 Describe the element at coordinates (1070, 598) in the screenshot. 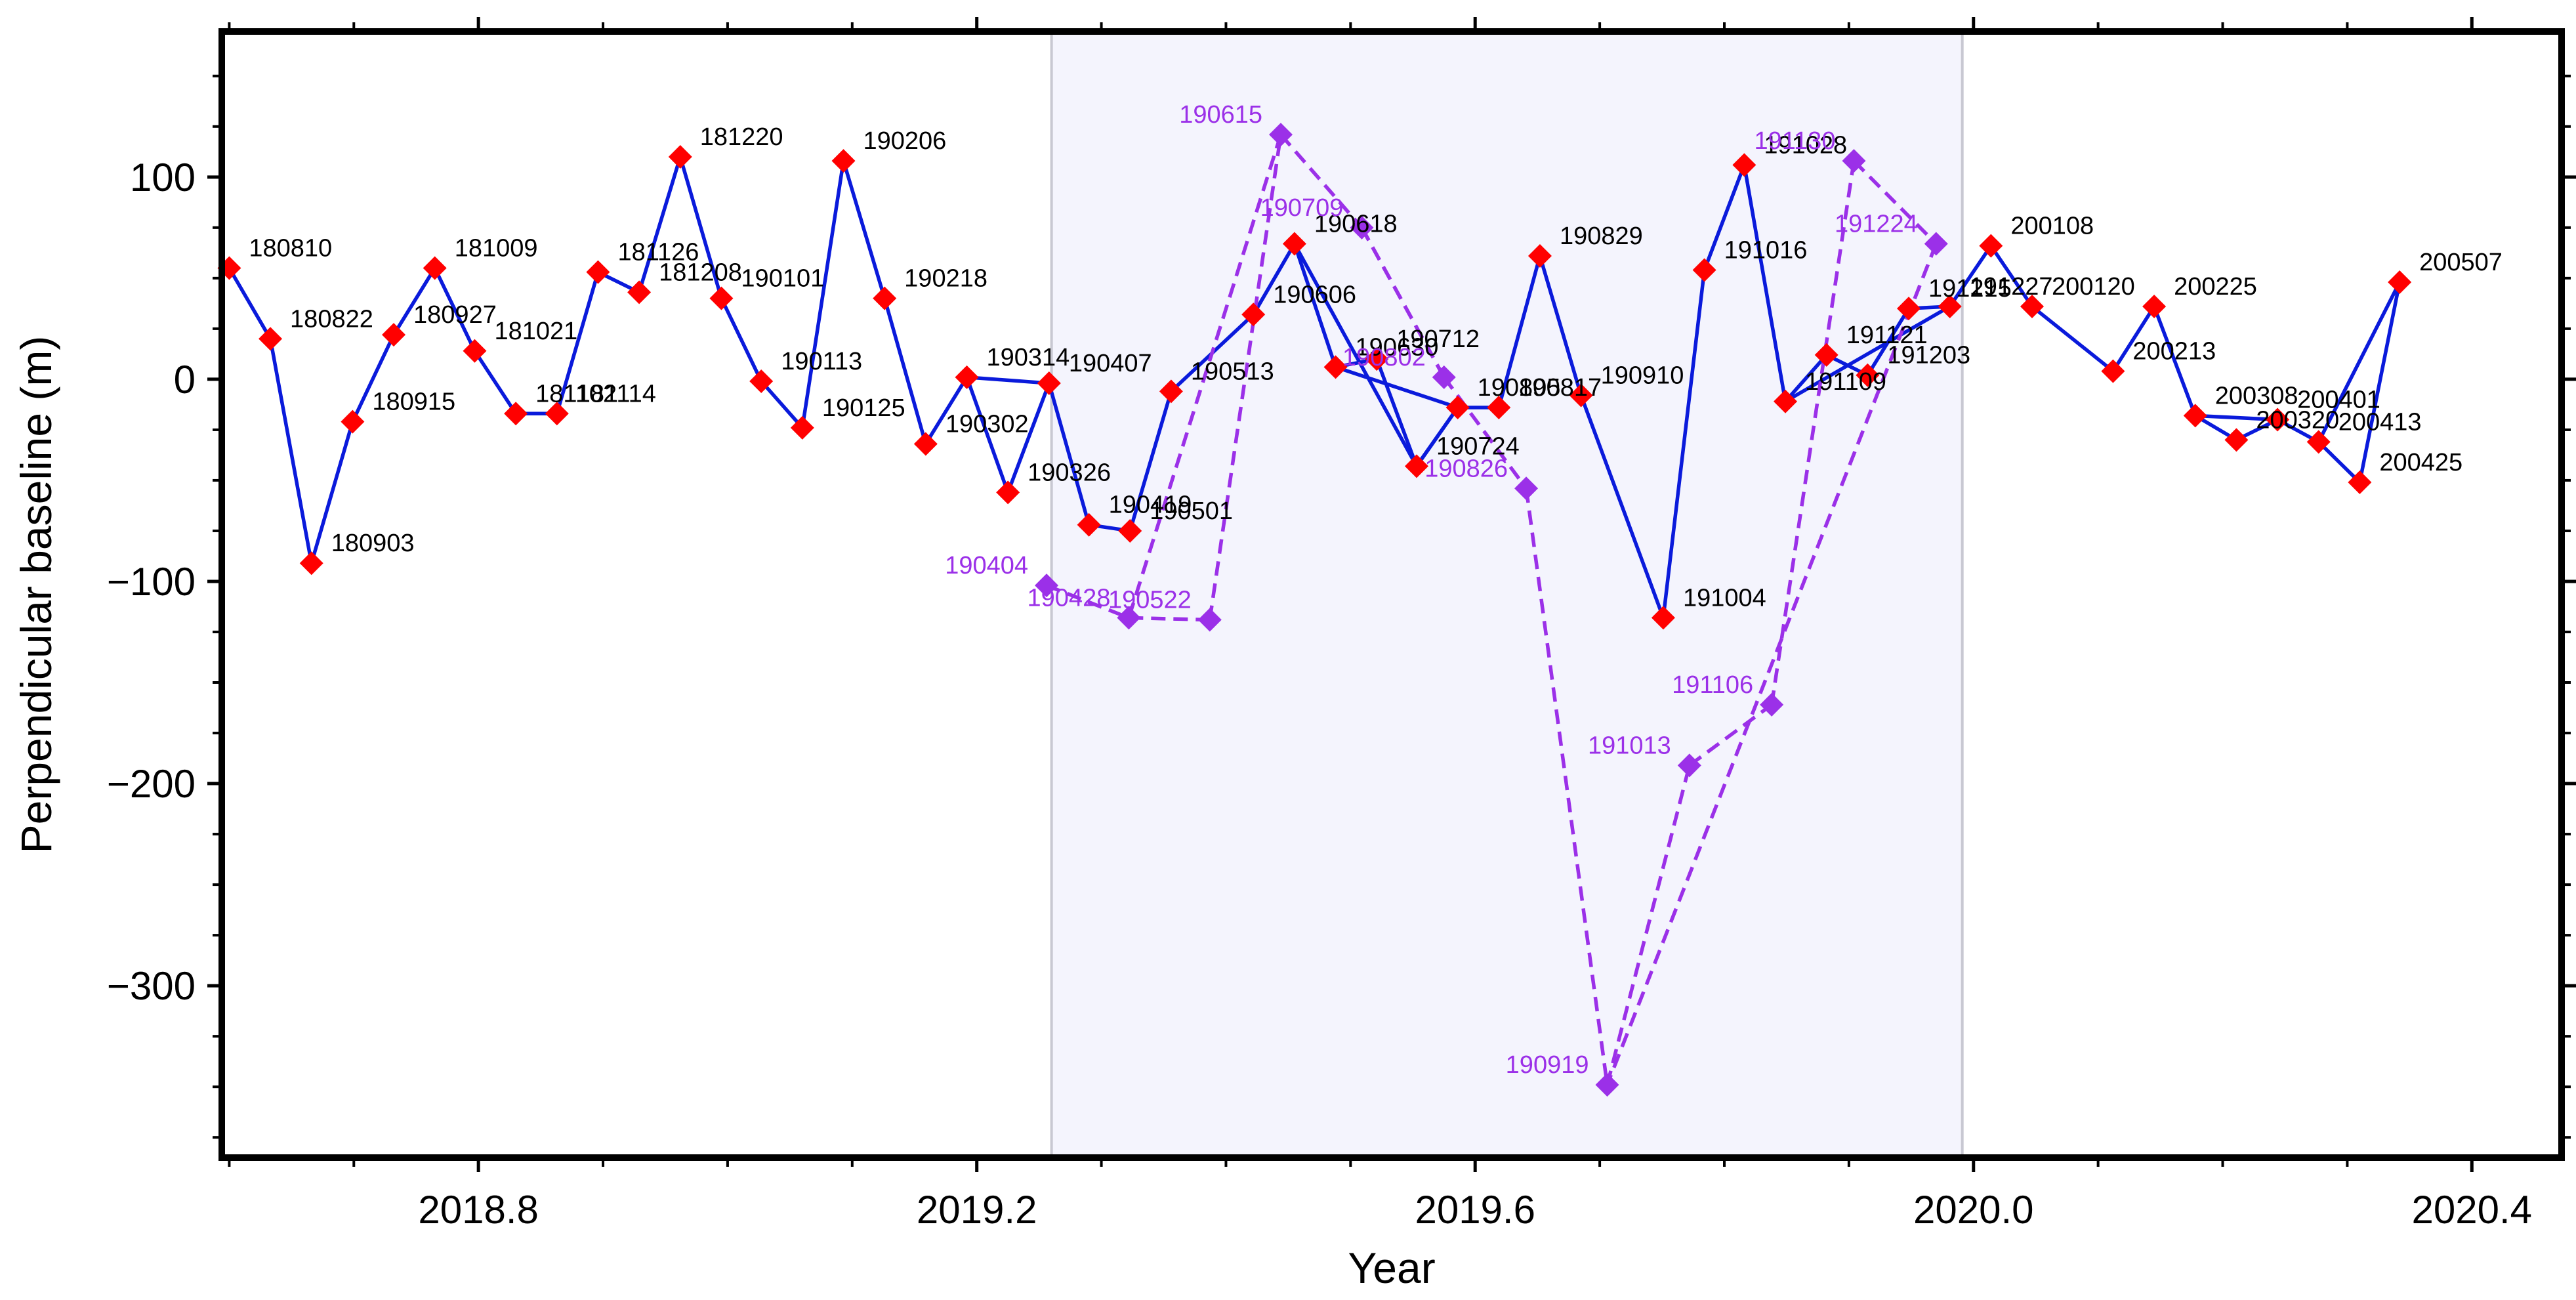

I see `series-b-point-label: 190428` at that location.